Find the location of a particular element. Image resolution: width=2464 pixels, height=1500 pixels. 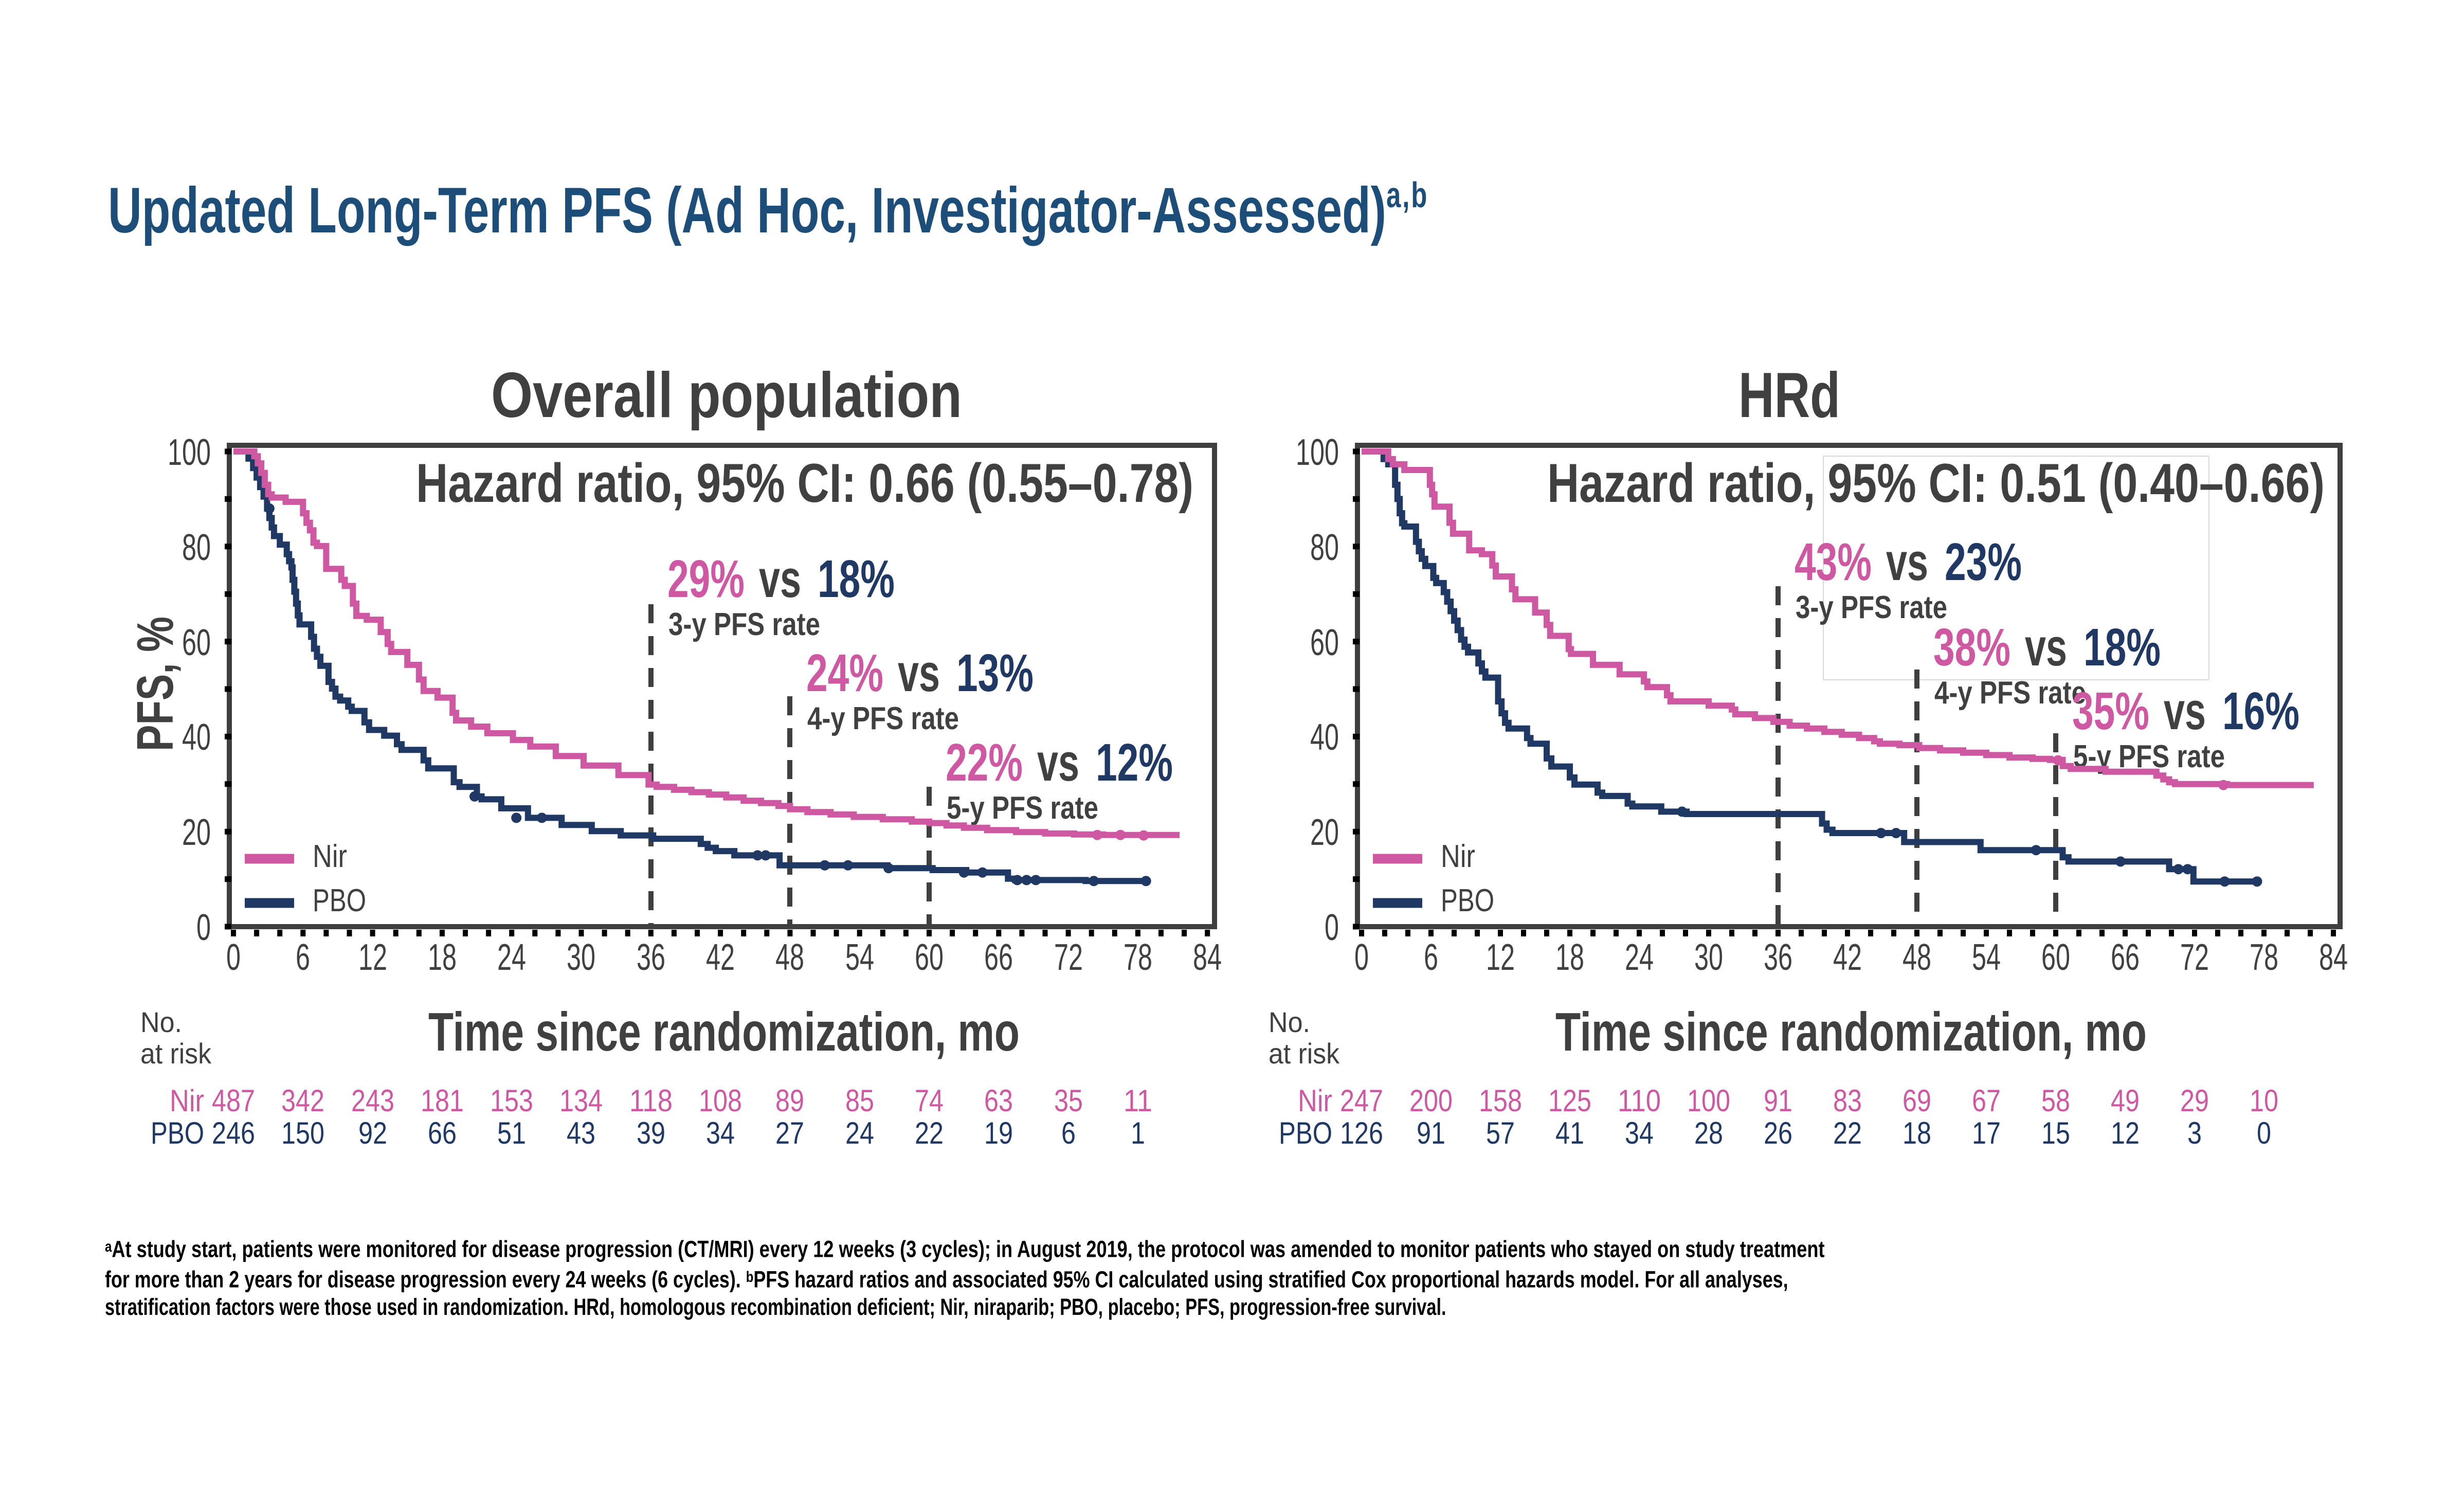

svg-text: PFS, % is located at coordinates (155, 684).